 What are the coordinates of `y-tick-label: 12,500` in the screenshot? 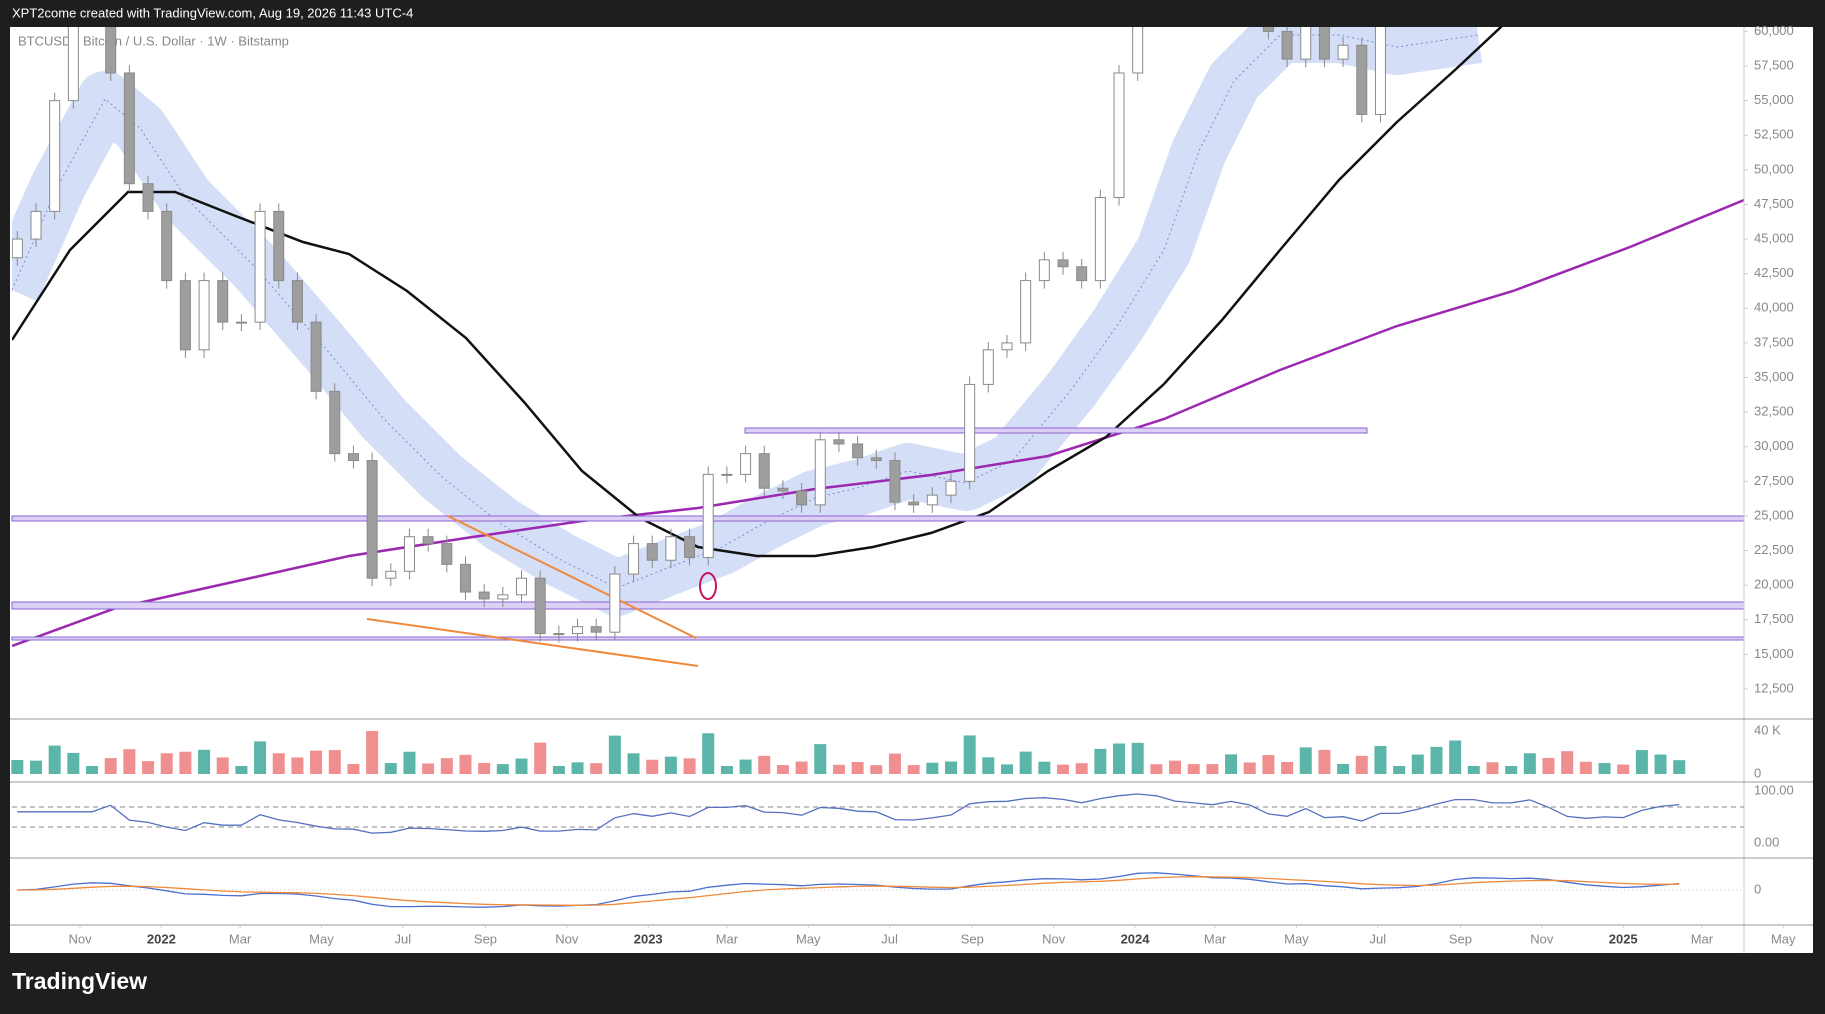 It's located at (1774, 687).